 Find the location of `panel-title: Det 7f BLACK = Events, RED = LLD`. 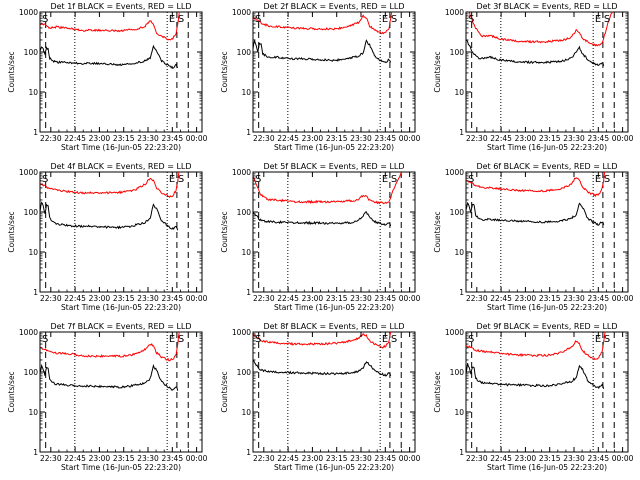

panel-title: Det 7f BLACK = Events, RED = LLD is located at coordinates (120, 326).